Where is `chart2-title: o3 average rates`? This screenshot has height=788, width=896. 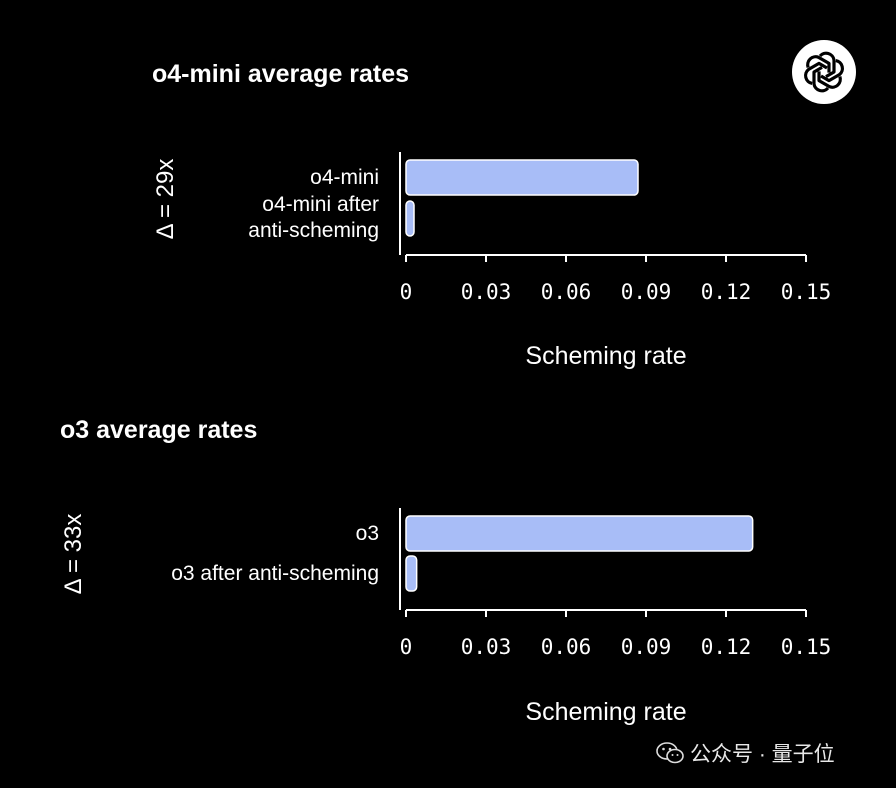
chart2-title: o3 average rates is located at coordinates (159, 430).